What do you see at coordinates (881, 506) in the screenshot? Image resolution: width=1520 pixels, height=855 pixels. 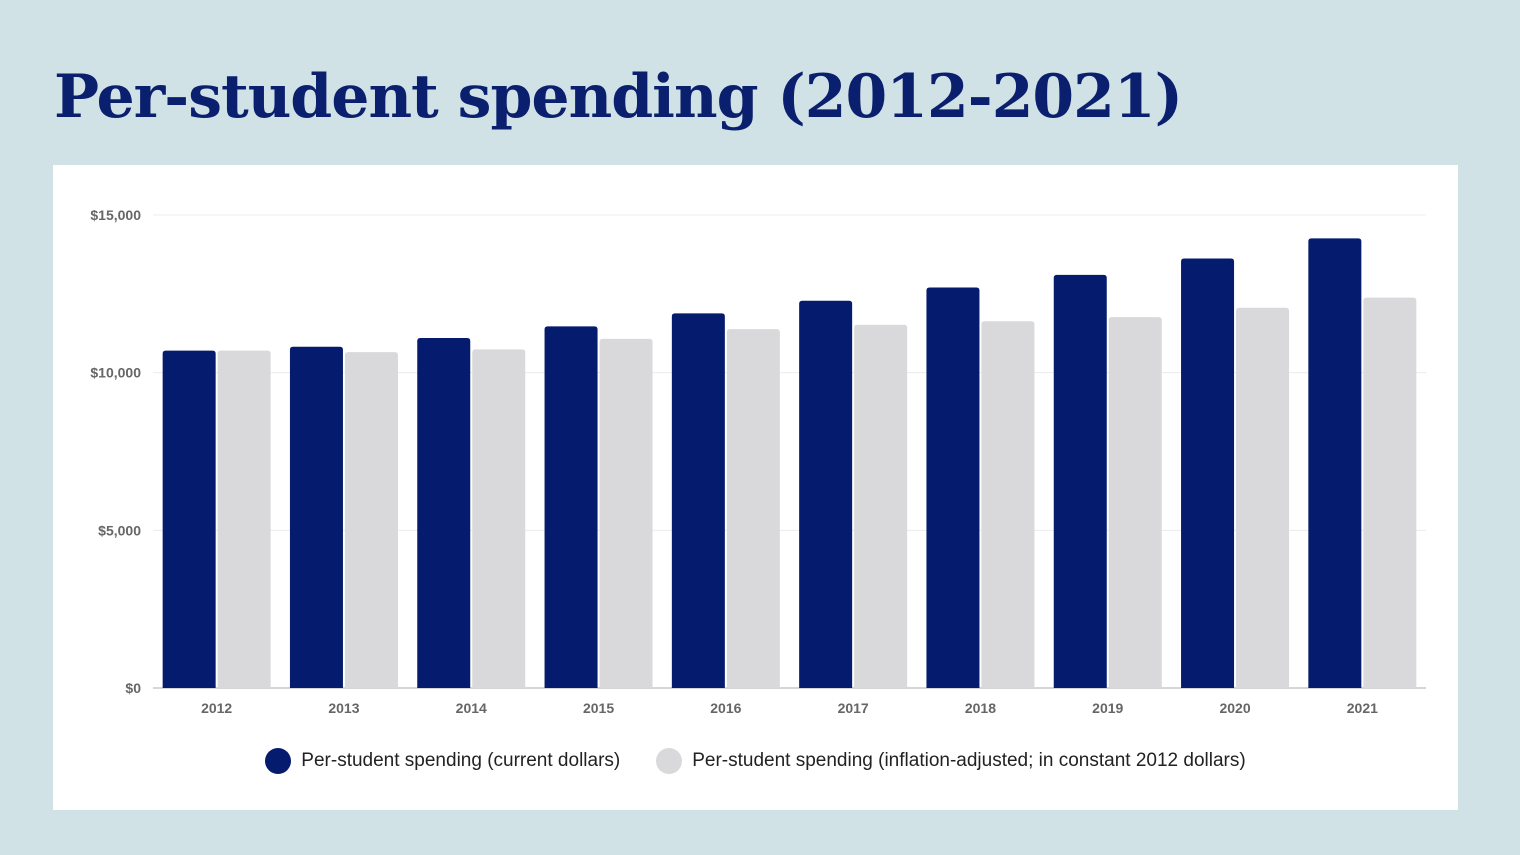 I see `bar-inflation-adjusted-2017` at bounding box center [881, 506].